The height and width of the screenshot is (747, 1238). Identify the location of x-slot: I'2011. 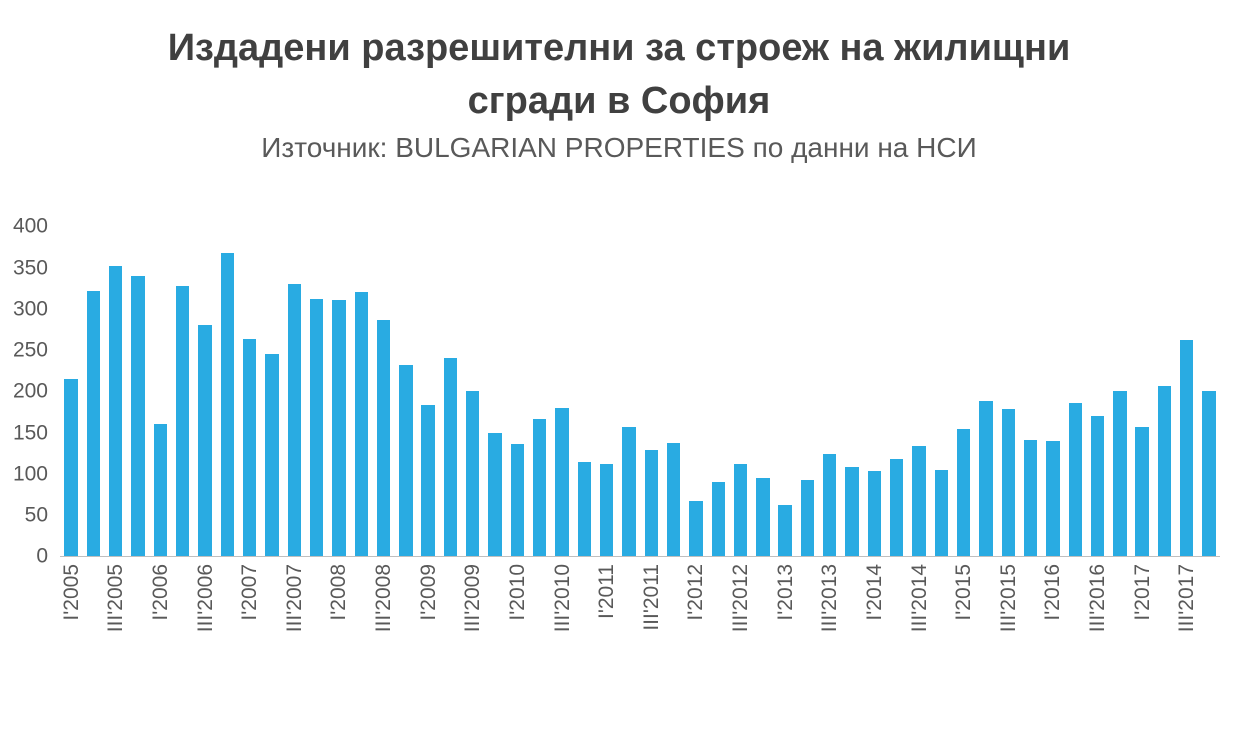
(606, 613).